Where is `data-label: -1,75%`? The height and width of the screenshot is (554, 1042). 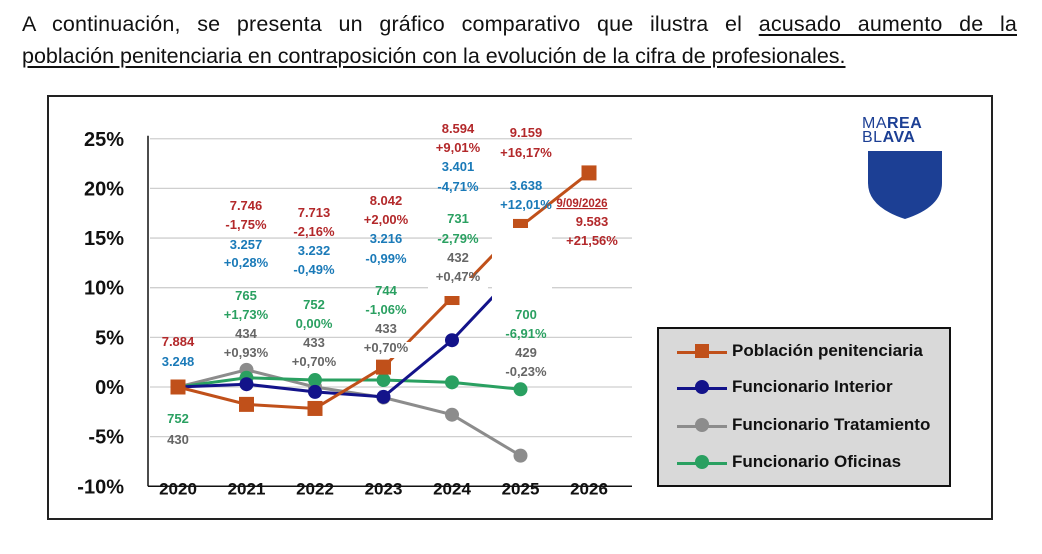
data-label: -1,75% is located at coordinates (246, 224).